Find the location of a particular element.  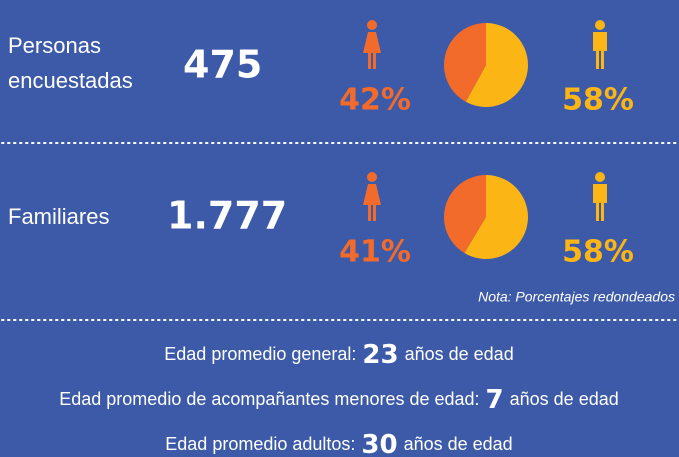

age-line: Edad promedio general: 23 años de edad is located at coordinates (338, 355).